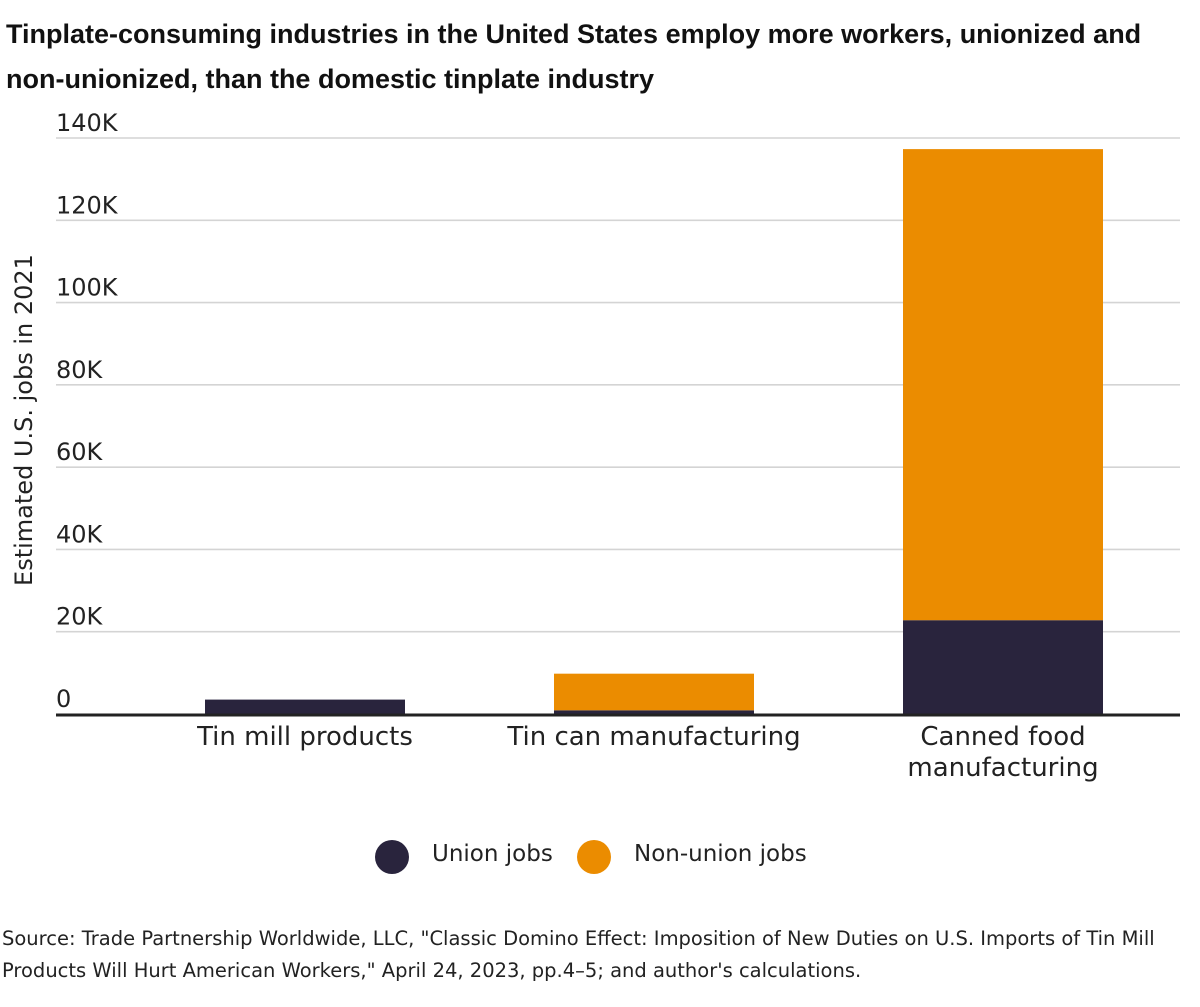 The width and height of the screenshot is (1200, 1007). What do you see at coordinates (24, 420) in the screenshot?
I see `y-axis-title: Estimated U.S. jobs in 2021` at bounding box center [24, 420].